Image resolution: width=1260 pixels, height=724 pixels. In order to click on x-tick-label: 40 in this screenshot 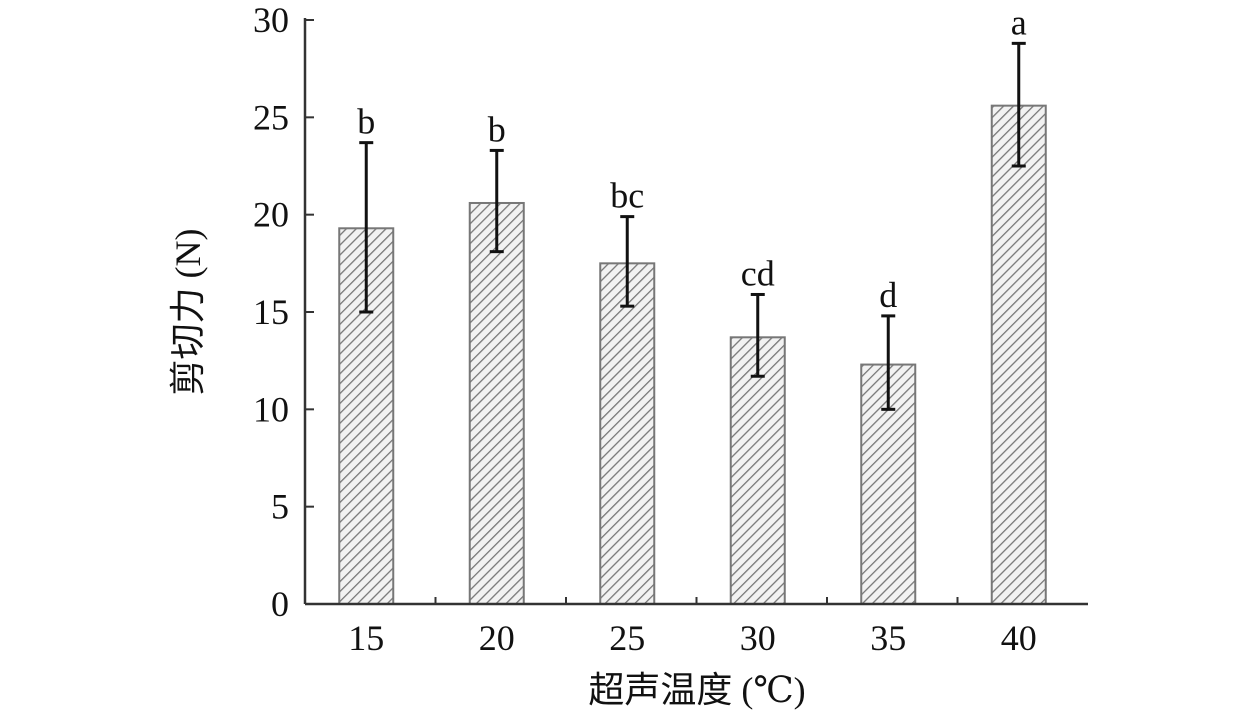, I will do `click(1019, 638)`.